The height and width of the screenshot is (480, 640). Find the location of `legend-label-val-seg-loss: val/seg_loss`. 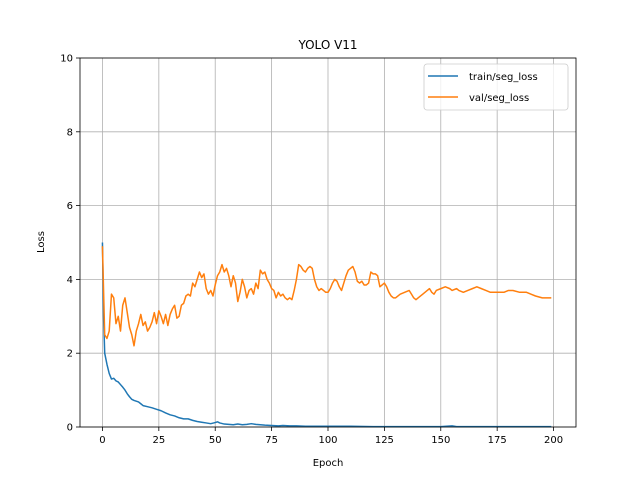

legend-label-val-seg-loss: val/seg_loss is located at coordinates (499, 98).